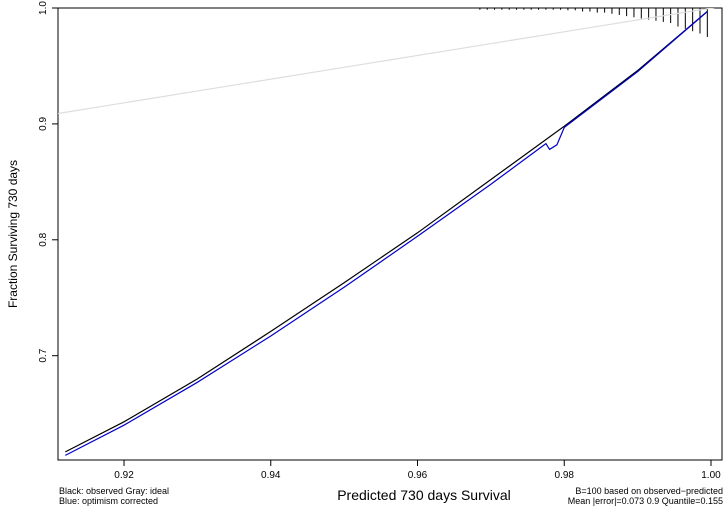  I want to click on y-axis-label: Fraction Surviving 730 days, so click(13, 234).